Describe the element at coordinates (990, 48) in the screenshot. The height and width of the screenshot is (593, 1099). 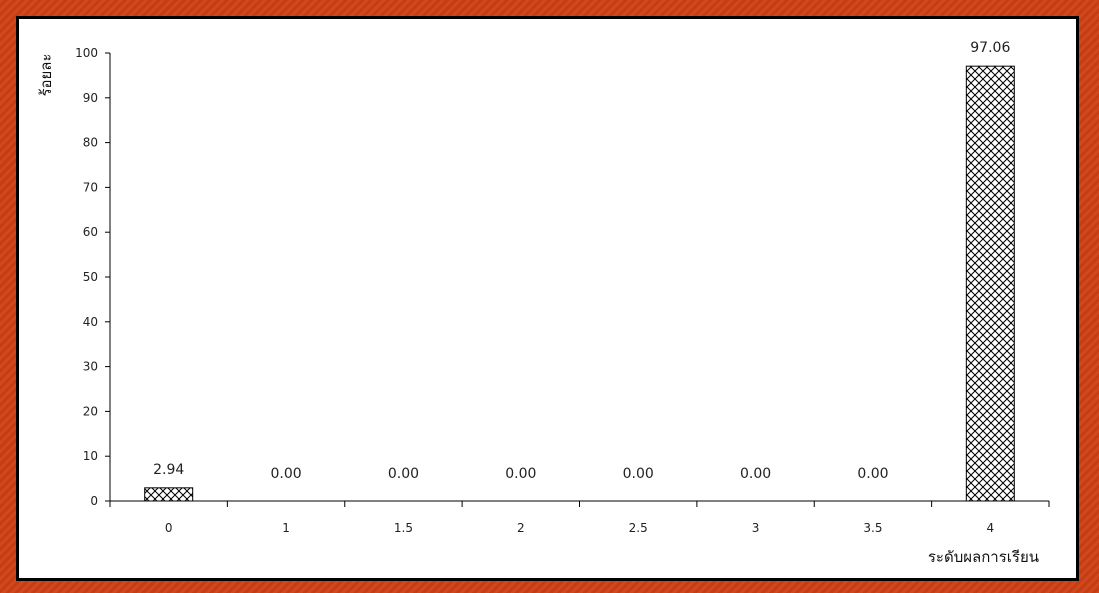
I see `data-label: 97.06` at that location.